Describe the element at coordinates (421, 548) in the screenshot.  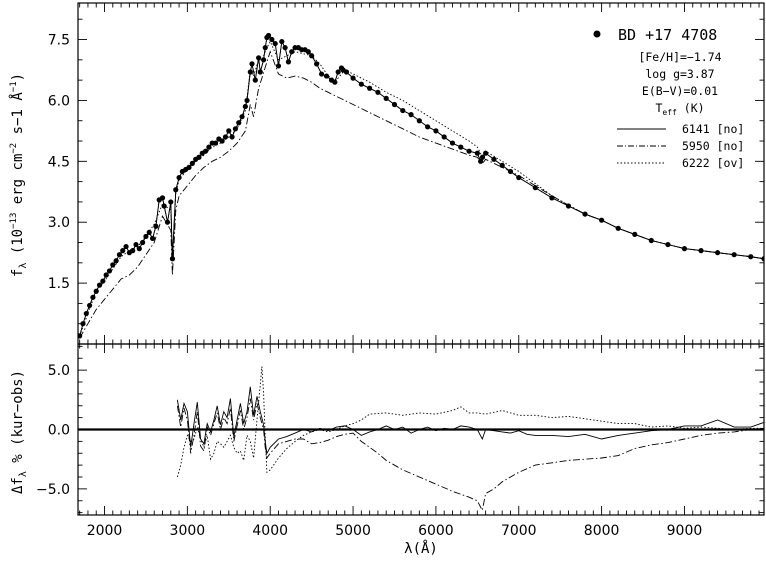
I see `x-axis-title: λ(Å)` at that location.